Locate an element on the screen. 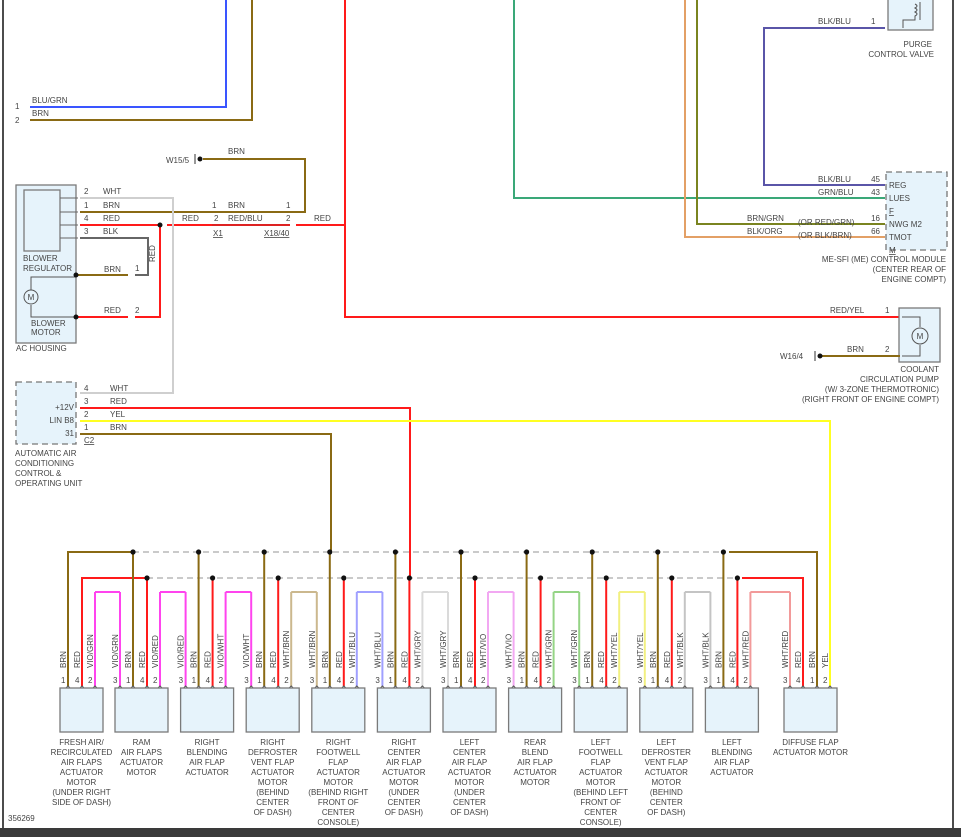  blower-regulator is located at coordinates (42, 220).